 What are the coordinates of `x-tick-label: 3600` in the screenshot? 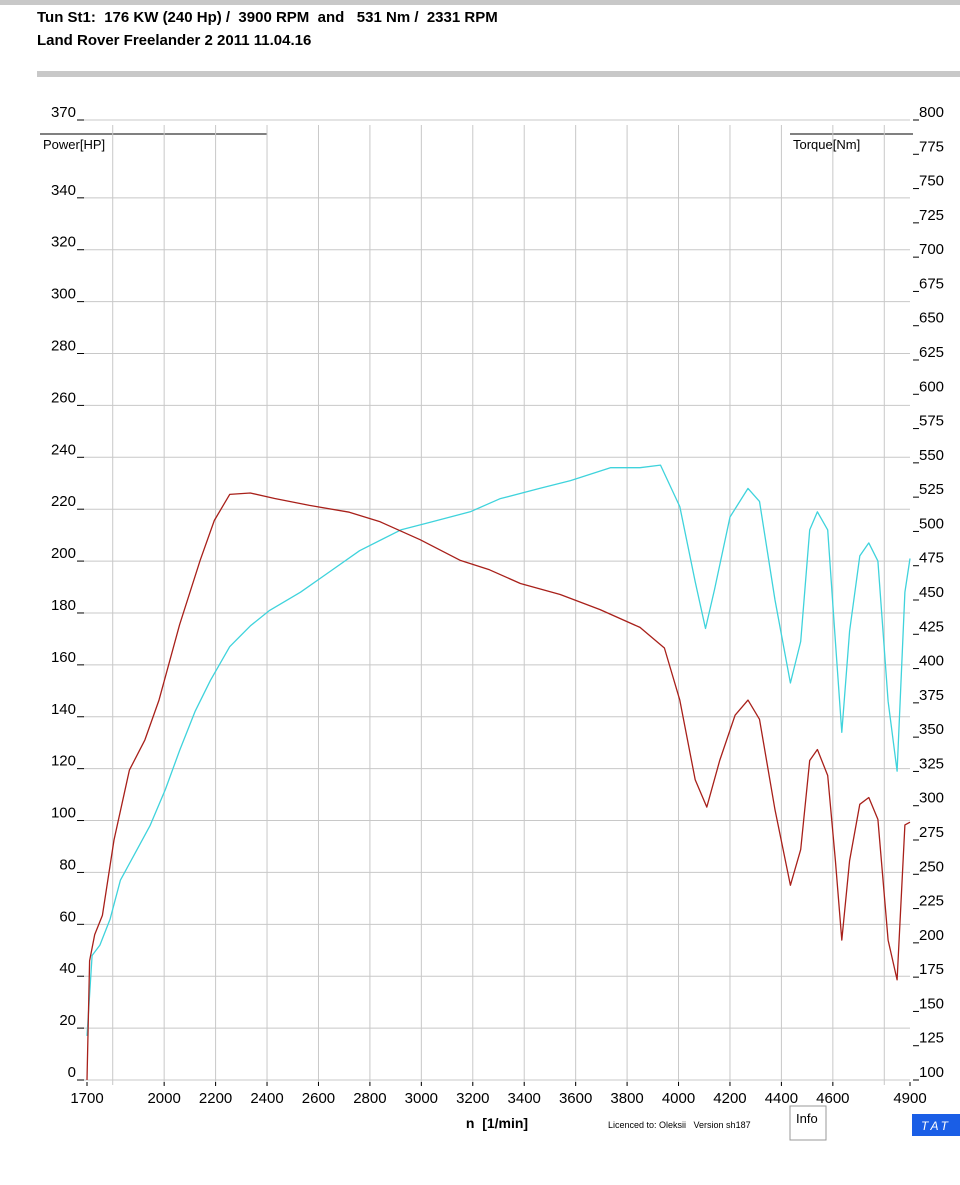 It's located at (575, 1098).